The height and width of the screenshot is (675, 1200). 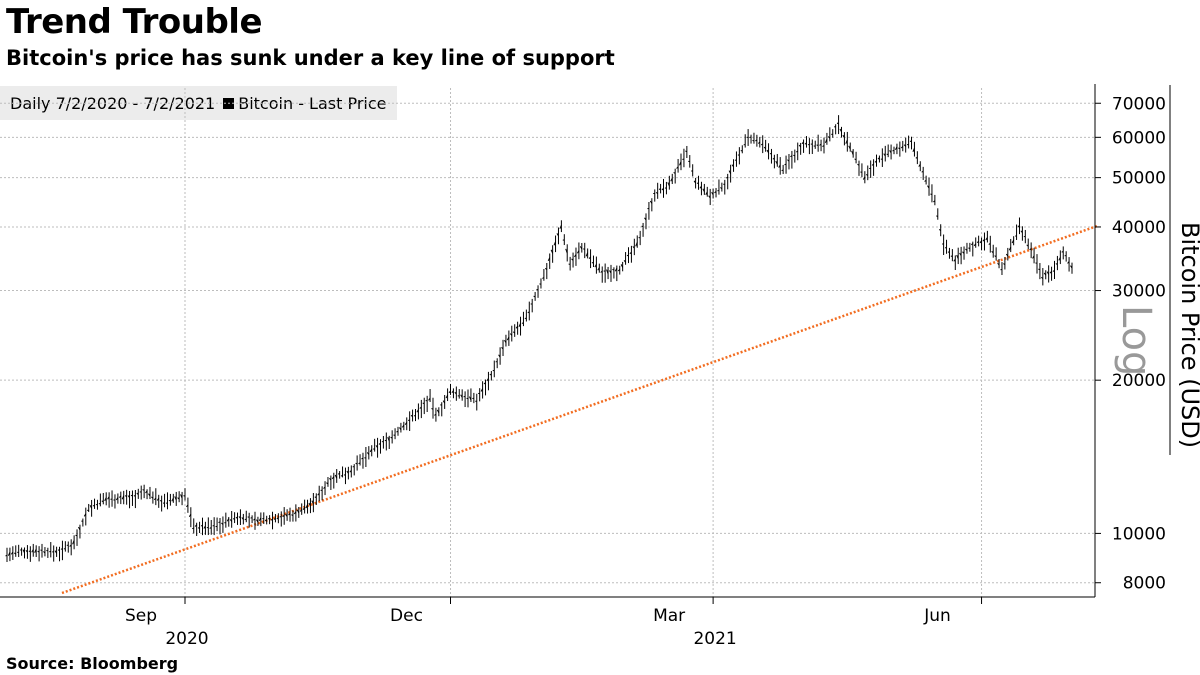 I want to click on log-scale-label: Log, so click(x=1136, y=340).